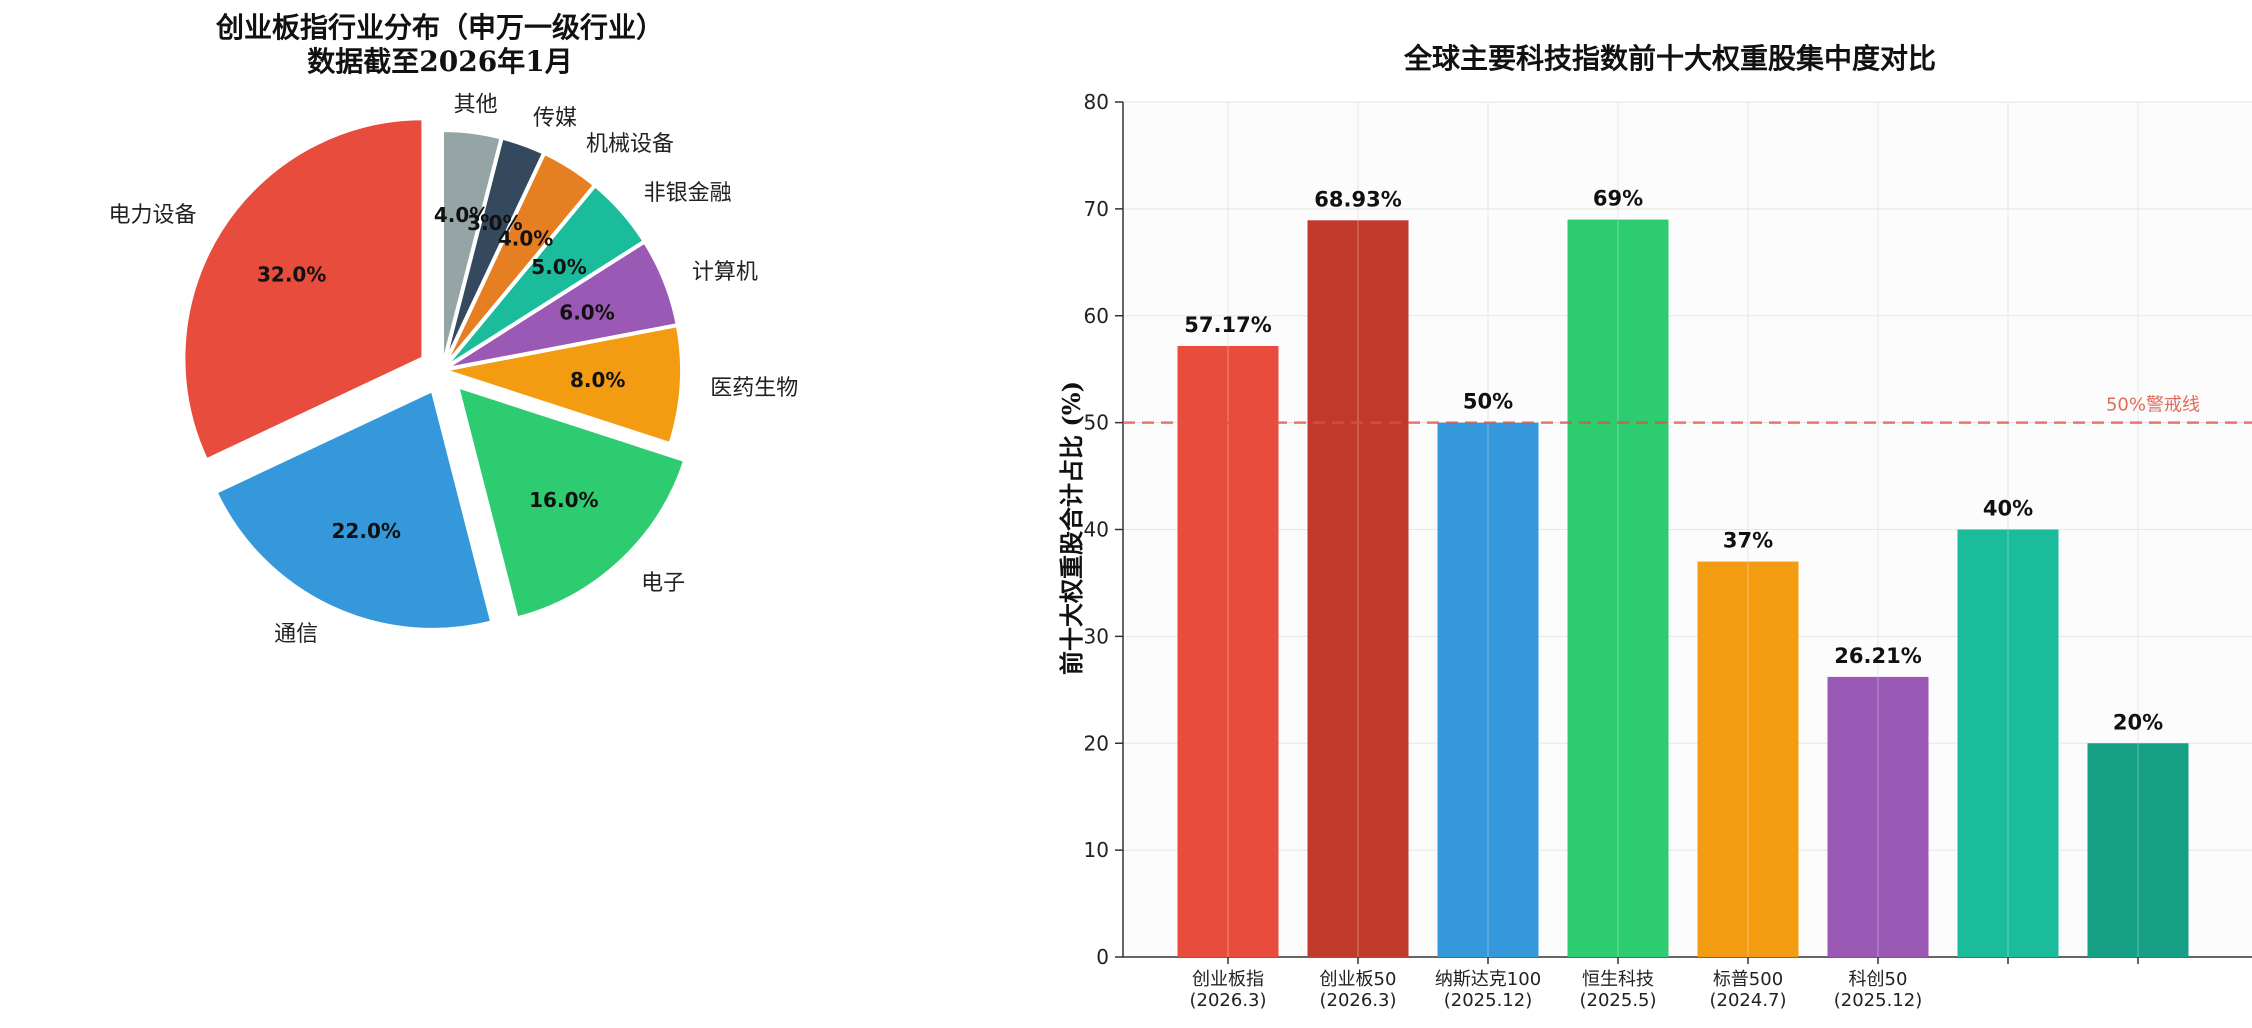 The image size is (2252, 1028). Describe the element at coordinates (2138, 722) in the screenshot. I see `bar-value-label-8: 20%` at that location.